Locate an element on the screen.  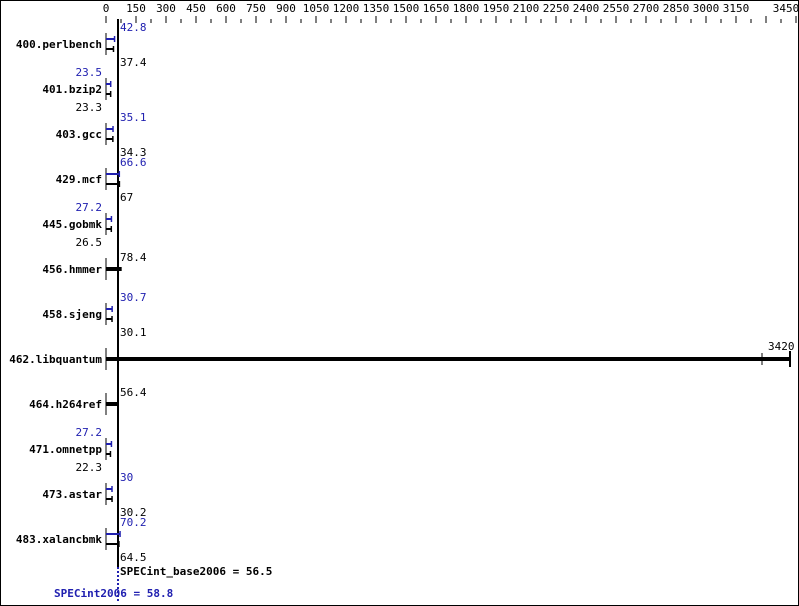
base-value-label: 67 is located at coordinates (126, 197).